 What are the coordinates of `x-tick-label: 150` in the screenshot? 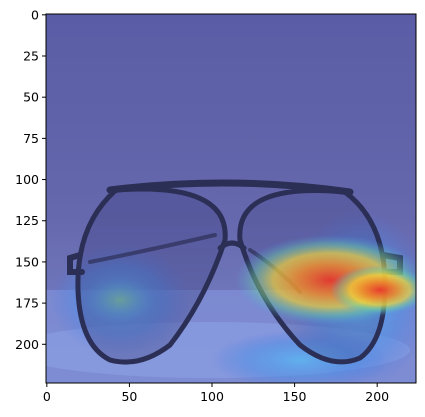 It's located at (295, 396).